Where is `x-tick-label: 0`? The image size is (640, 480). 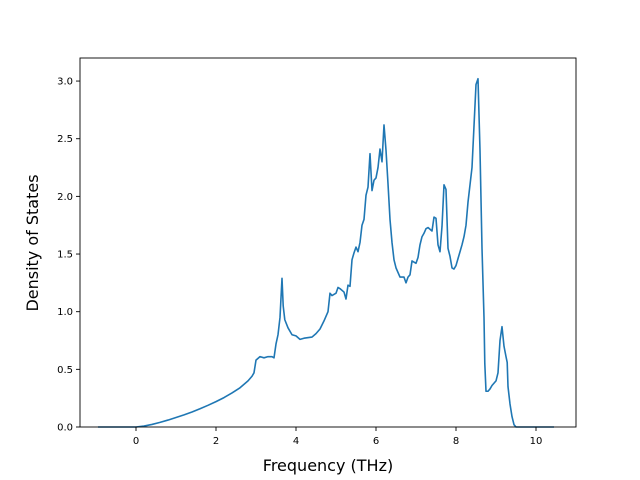 x-tick-label: 0 is located at coordinates (136, 441).